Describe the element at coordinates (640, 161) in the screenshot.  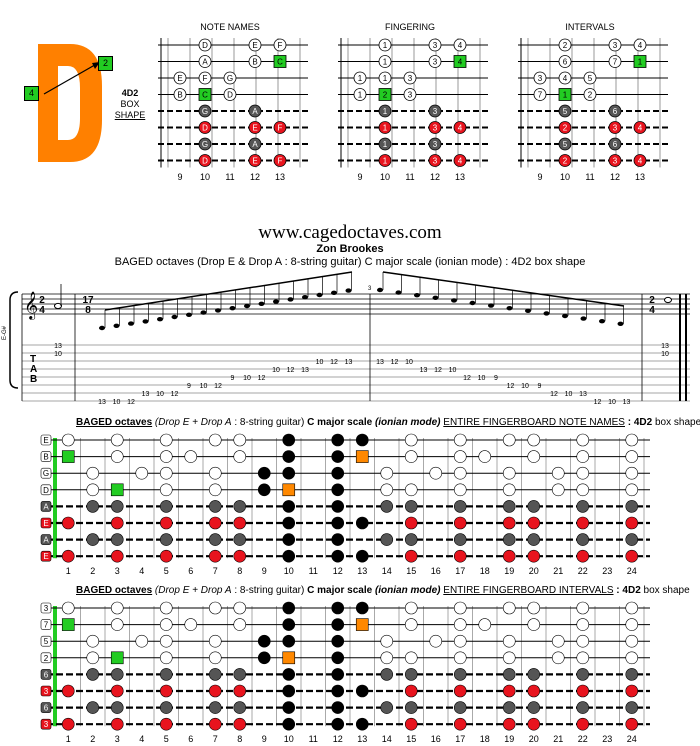
I see `panel-note-label: 4` at that location.